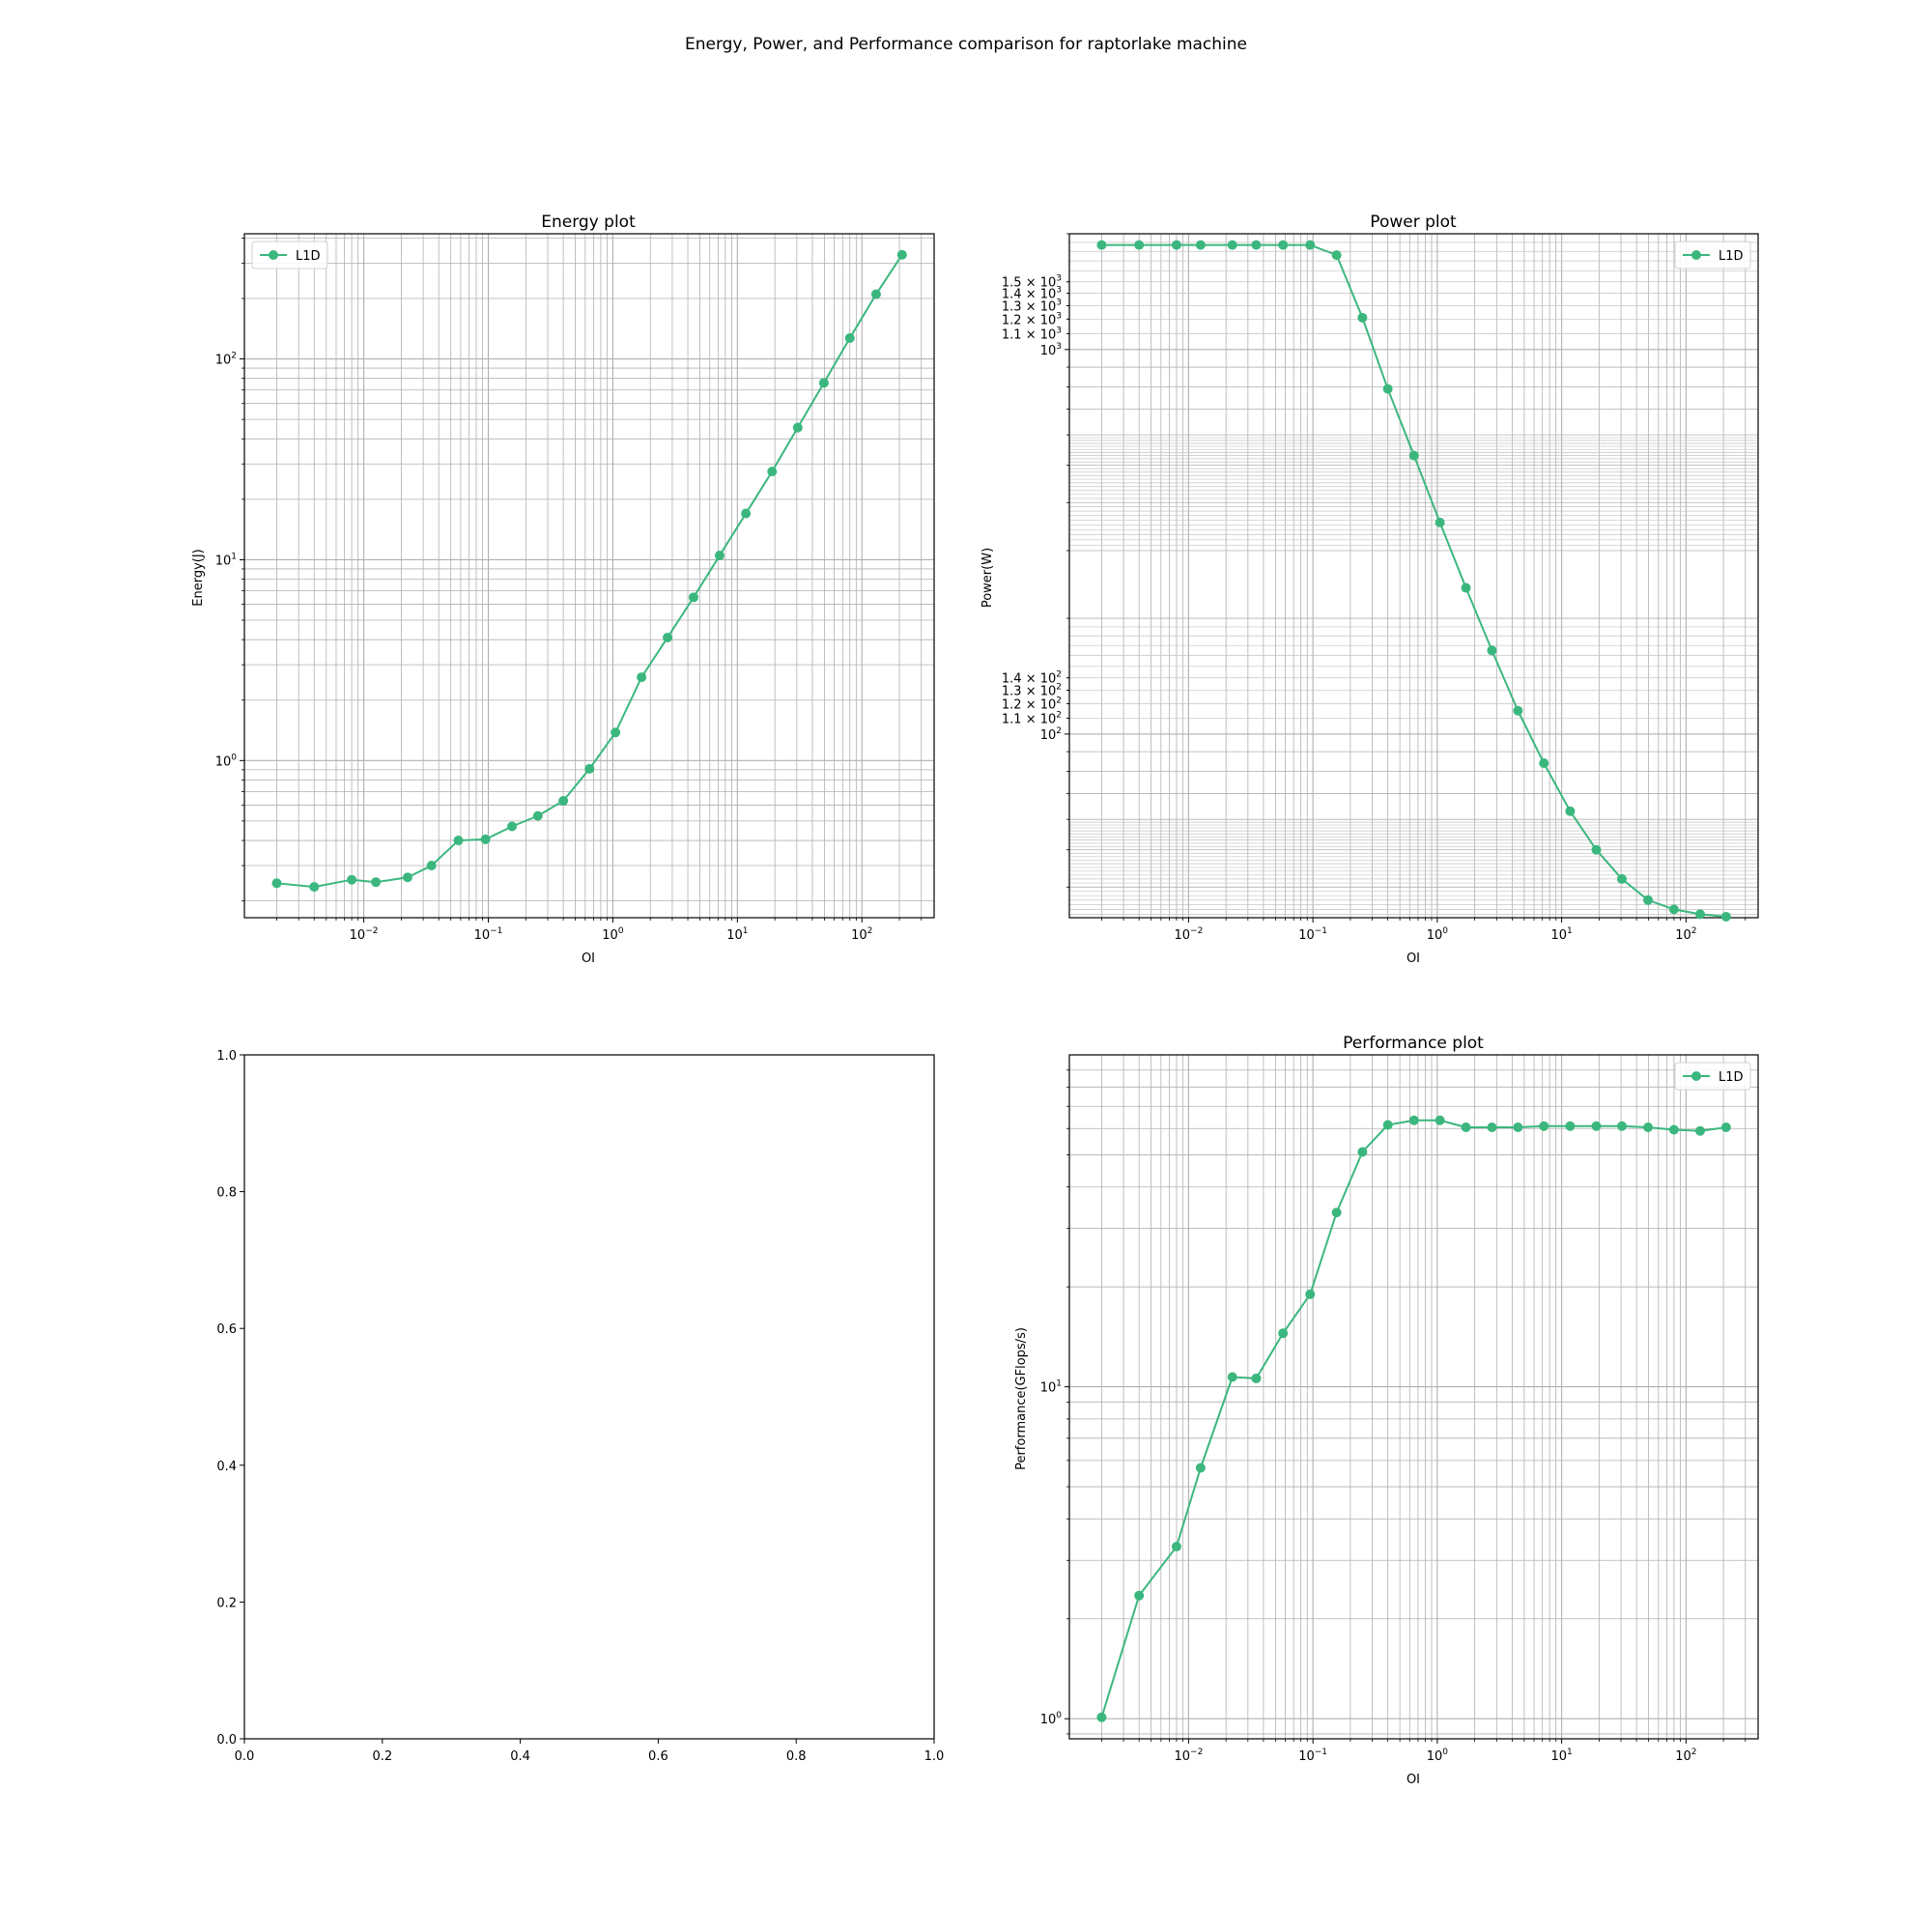 This screenshot has width=1932, height=1932. I want to click on empty-frame, so click(589, 1397).